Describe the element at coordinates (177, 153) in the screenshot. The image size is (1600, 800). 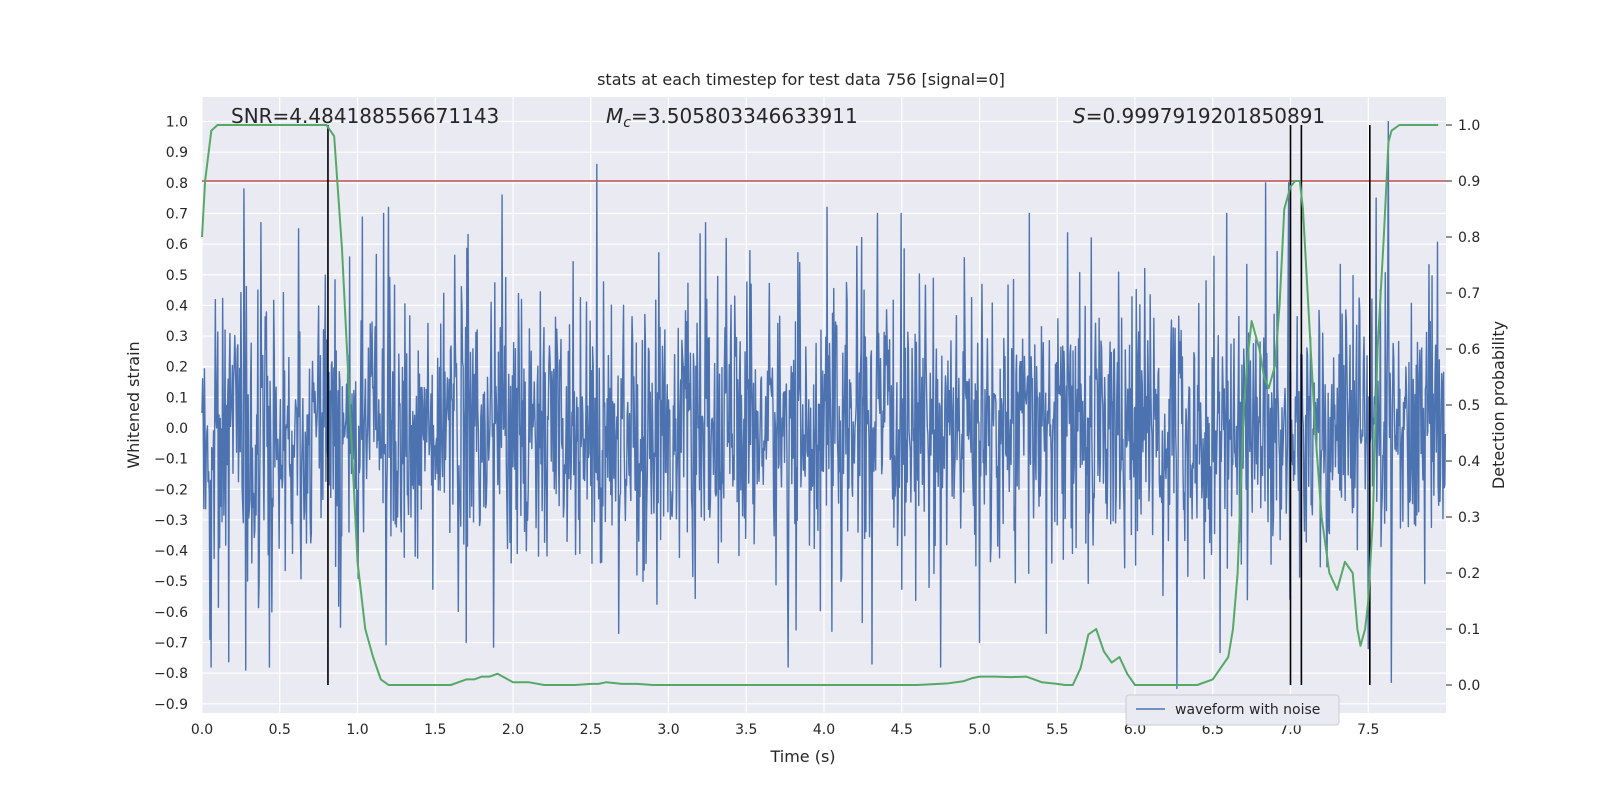
I see `y-tick-label-left: 0.9` at that location.